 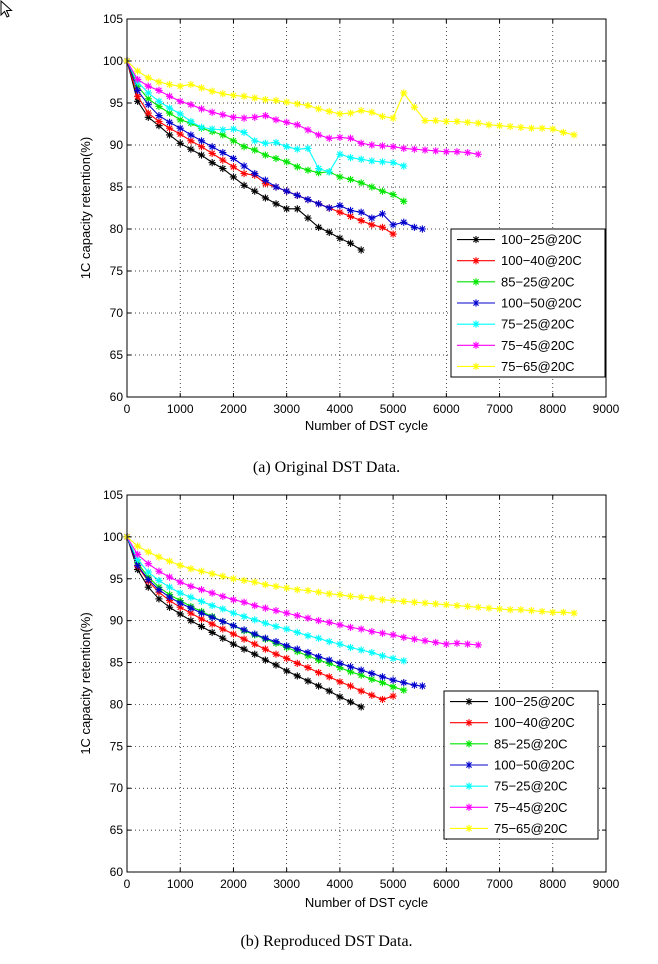 What do you see at coordinates (541, 260) in the screenshot?
I see `legend-label: 100−40@20C` at bounding box center [541, 260].